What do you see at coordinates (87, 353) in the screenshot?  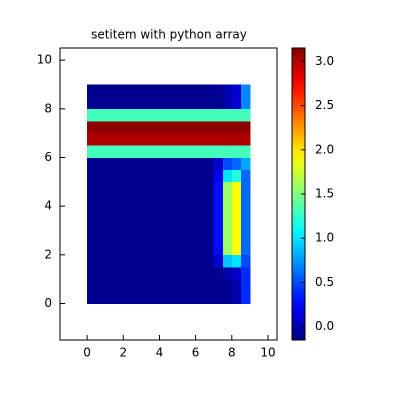 I see `x-tick-label: 0` at bounding box center [87, 353].